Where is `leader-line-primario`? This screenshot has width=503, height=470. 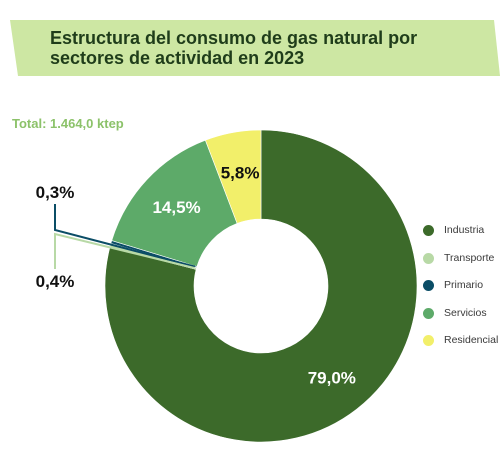
leader-line-primario is located at coordinates (125, 236).